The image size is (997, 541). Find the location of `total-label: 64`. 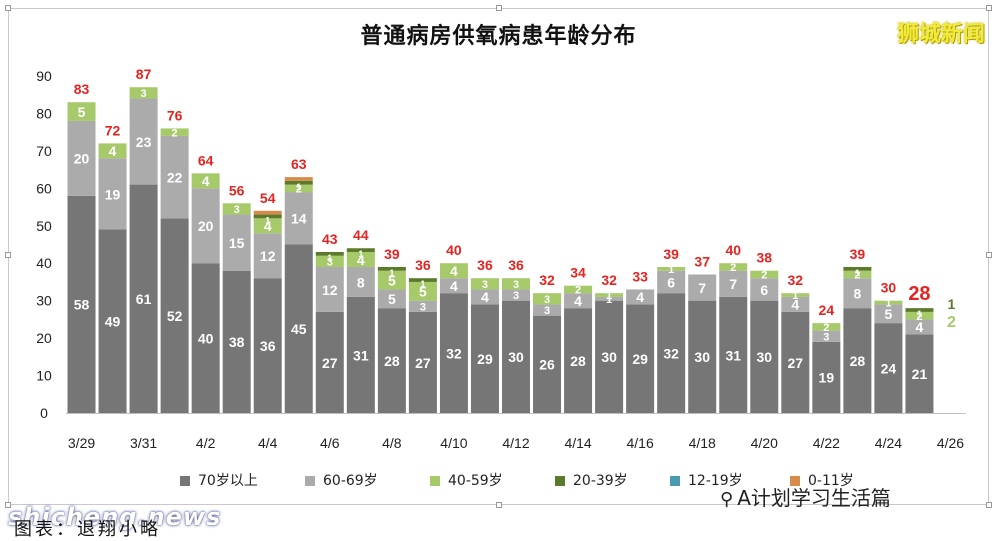

total-label: 64 is located at coordinates (206, 160).